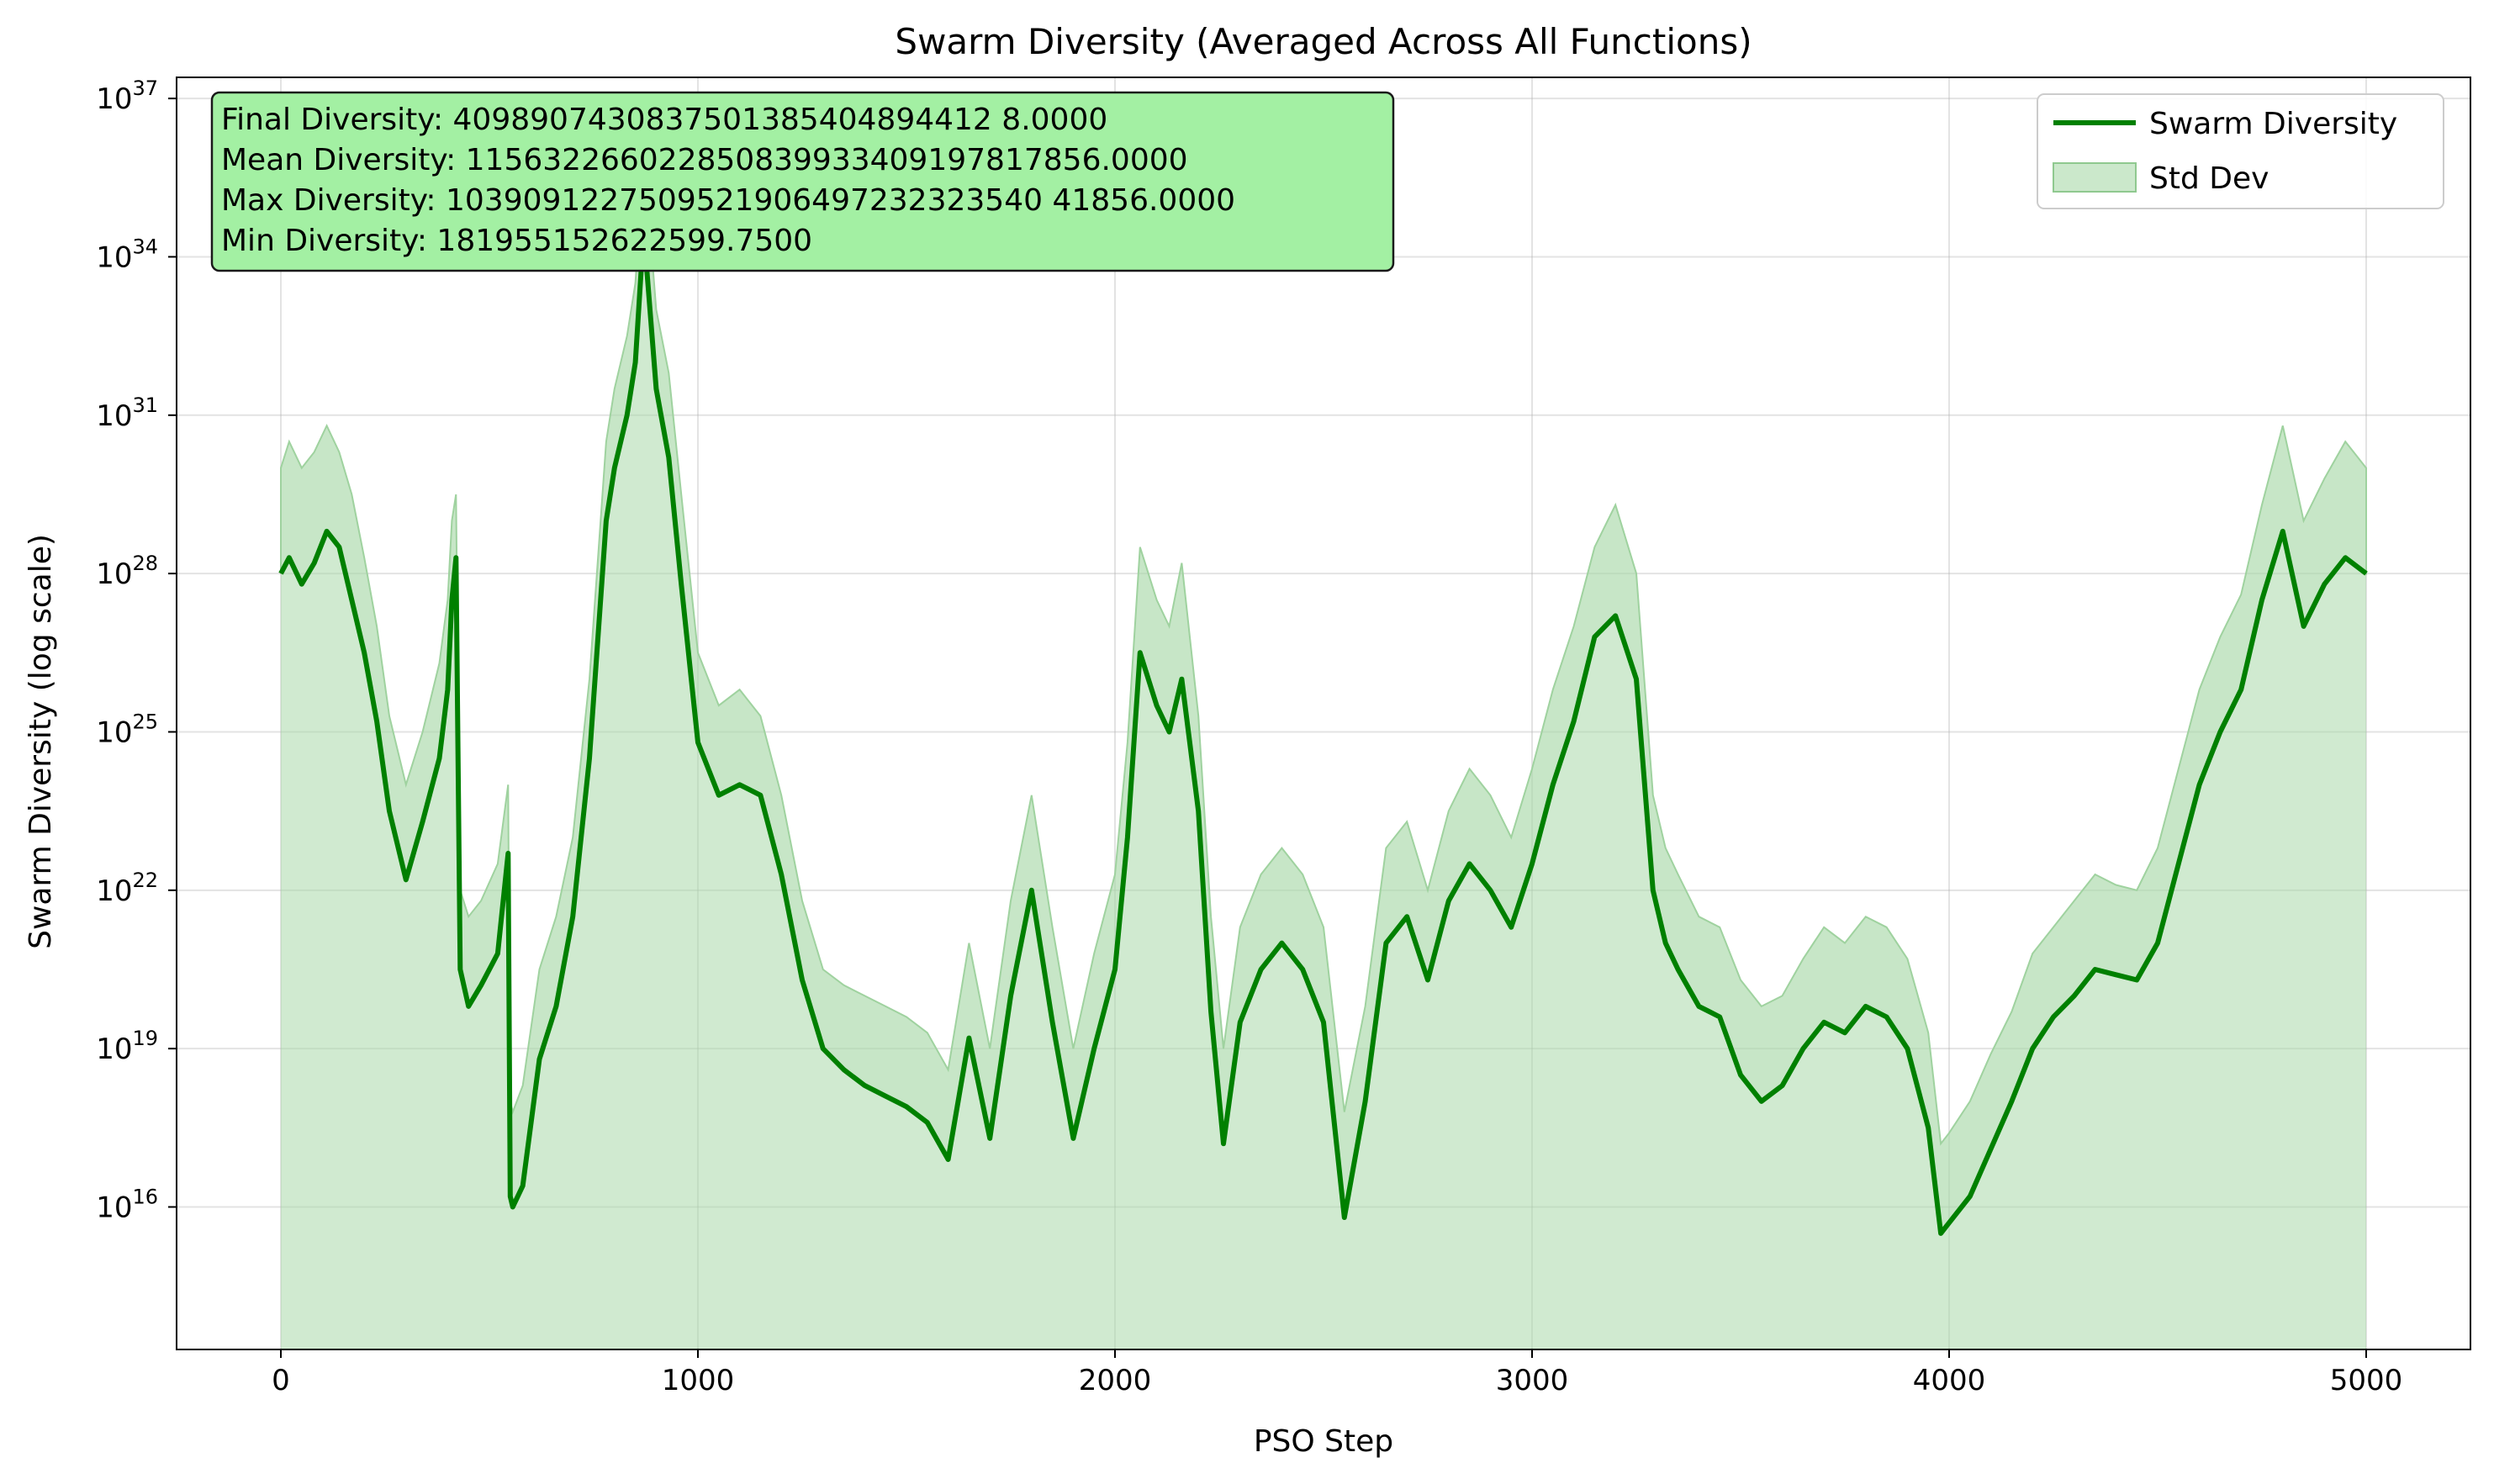 The image size is (2494, 1484). I want to click on y-tick-label-1: 1019, so click(127, 1046).